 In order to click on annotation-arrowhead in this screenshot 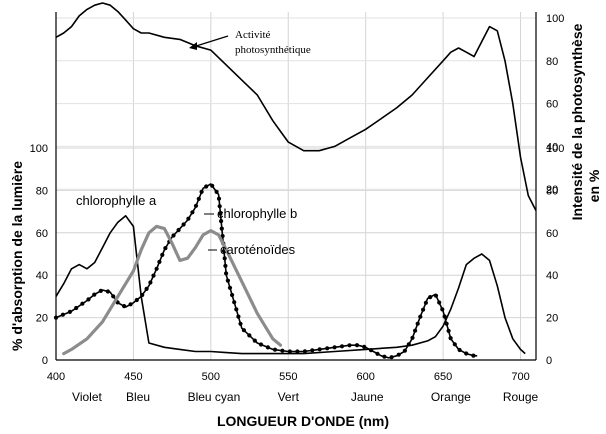, I will do `click(193, 46)`.